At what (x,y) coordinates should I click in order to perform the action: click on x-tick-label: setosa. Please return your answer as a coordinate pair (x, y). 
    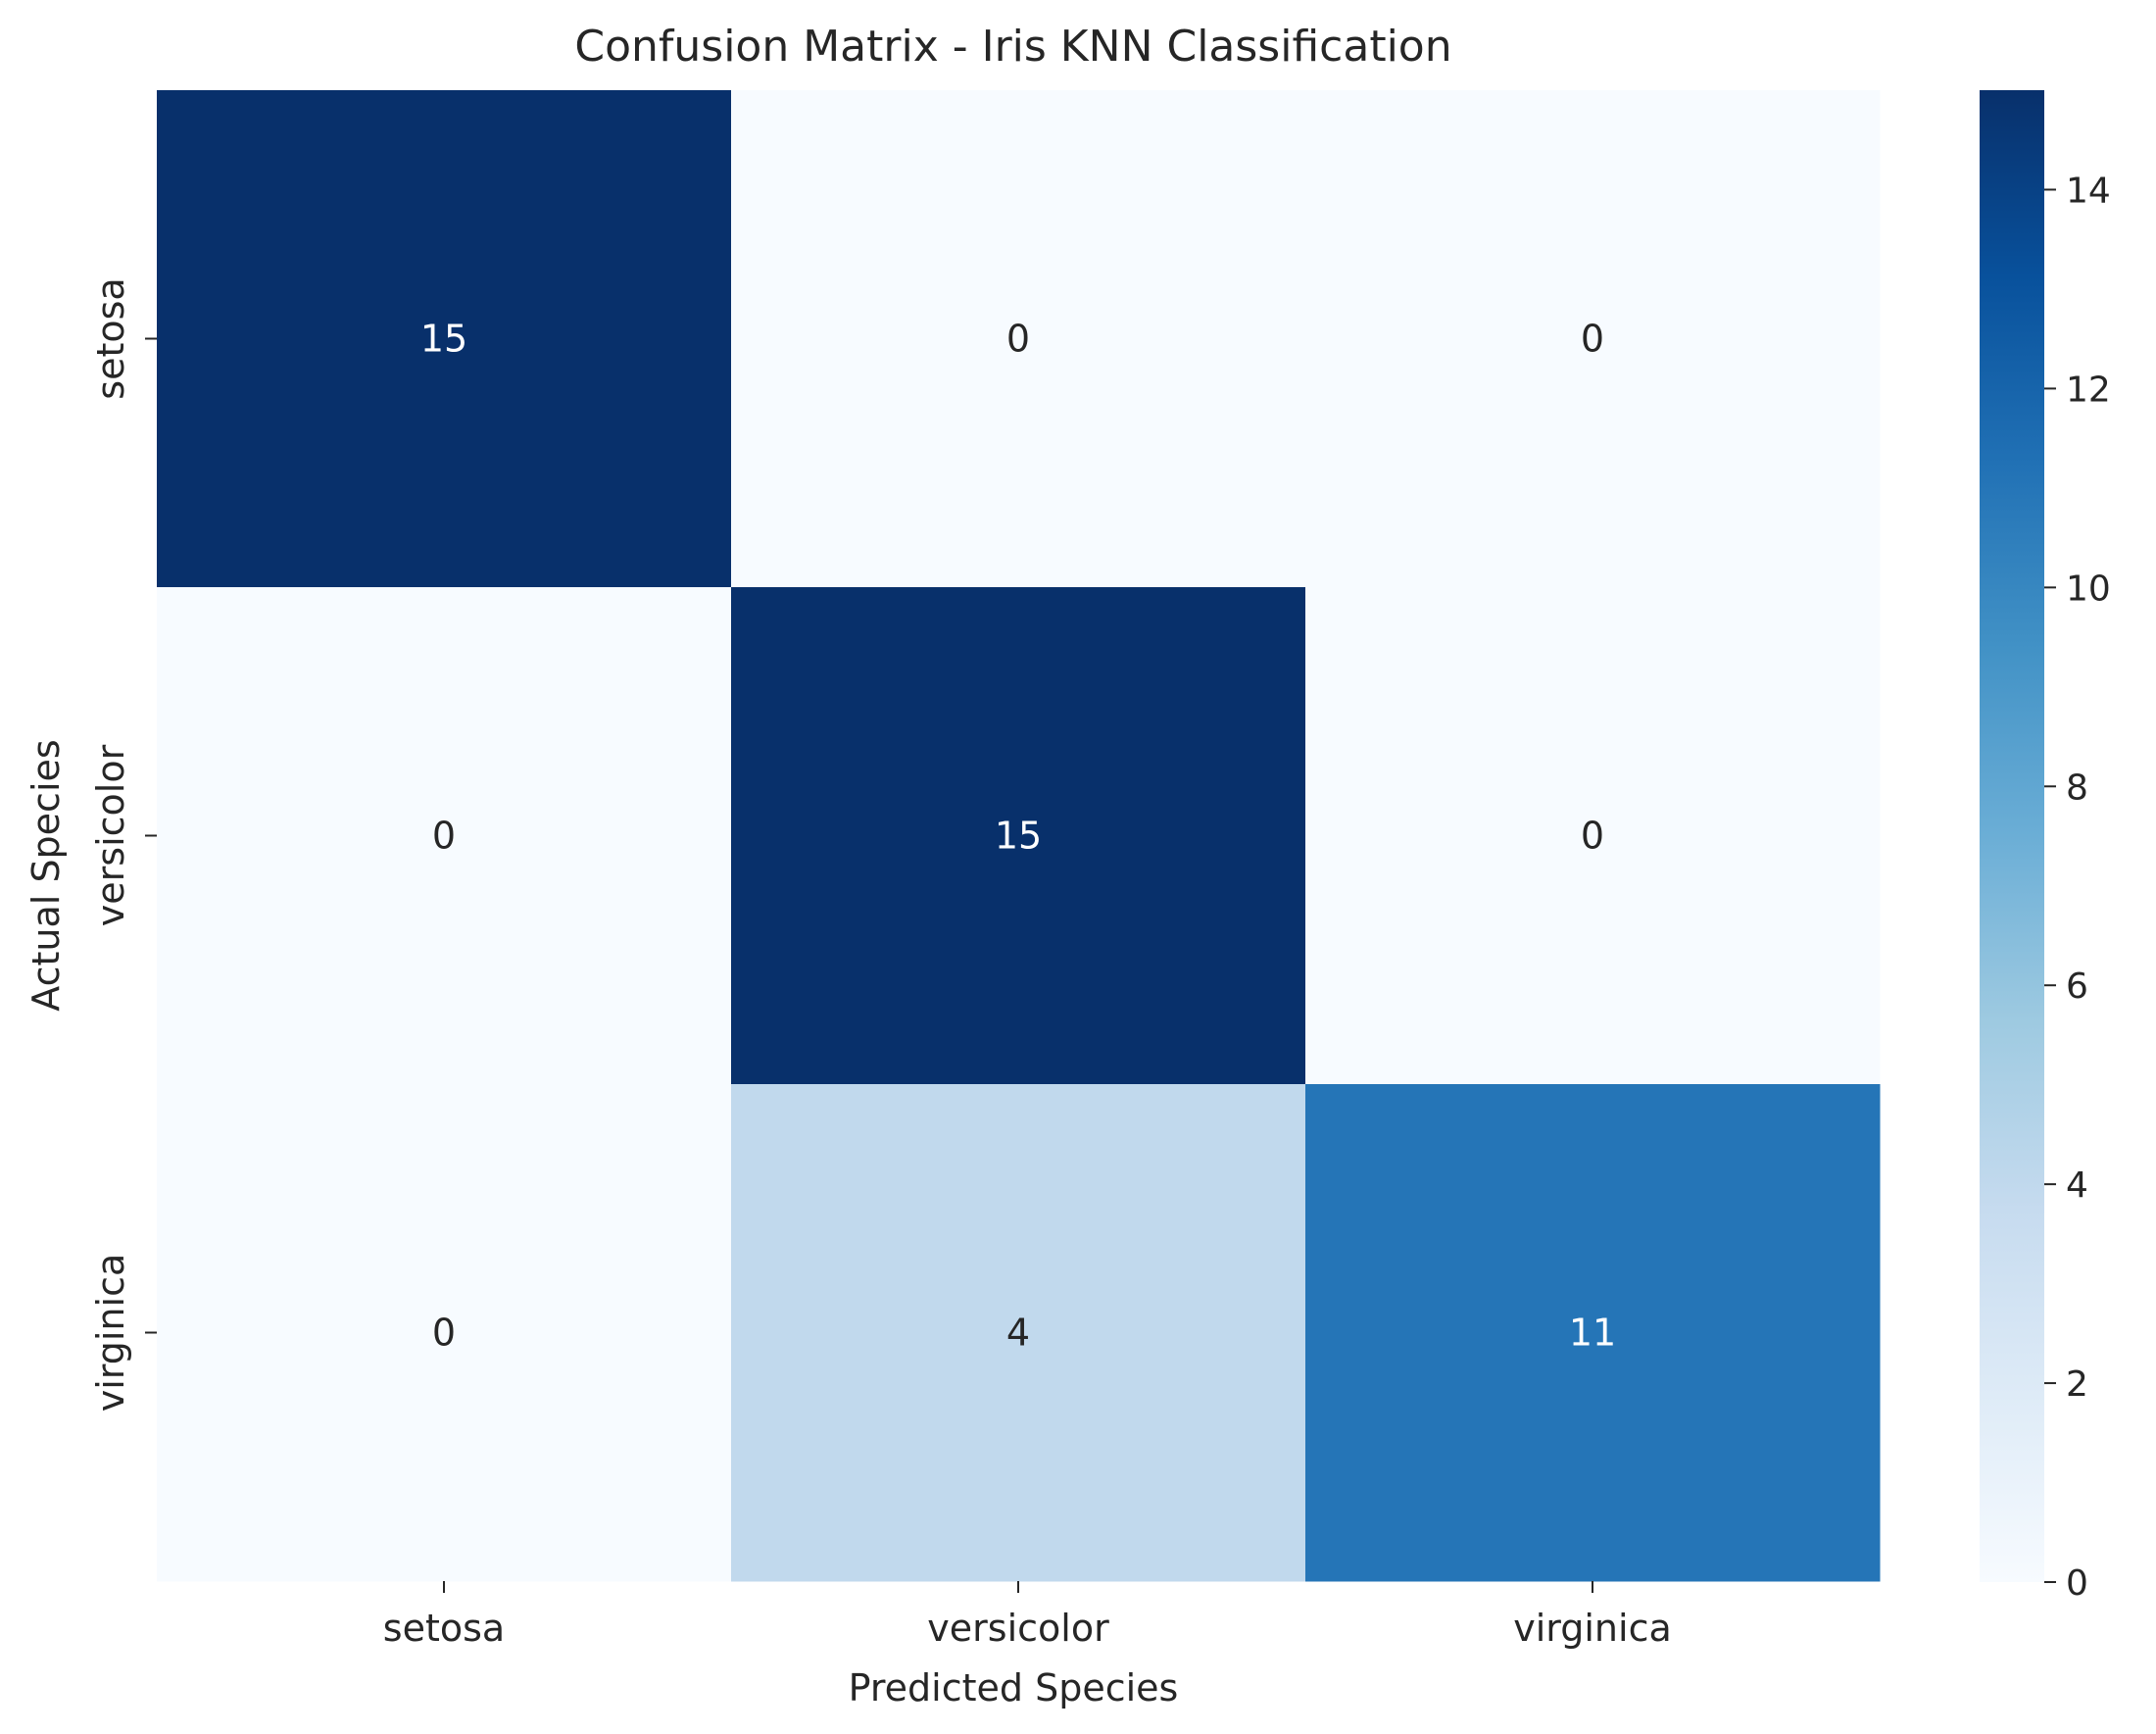
    Looking at the image, I should click on (444, 1628).